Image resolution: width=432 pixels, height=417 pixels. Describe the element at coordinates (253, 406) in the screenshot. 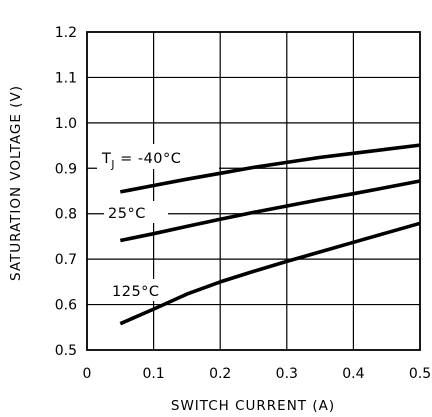

I see `x-axis-label: SWITCH CURRENT (A)` at that location.